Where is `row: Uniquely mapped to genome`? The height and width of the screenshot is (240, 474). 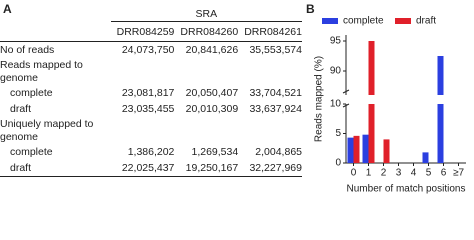 row: Uniquely mapped to genome is located at coordinates (151, 131).